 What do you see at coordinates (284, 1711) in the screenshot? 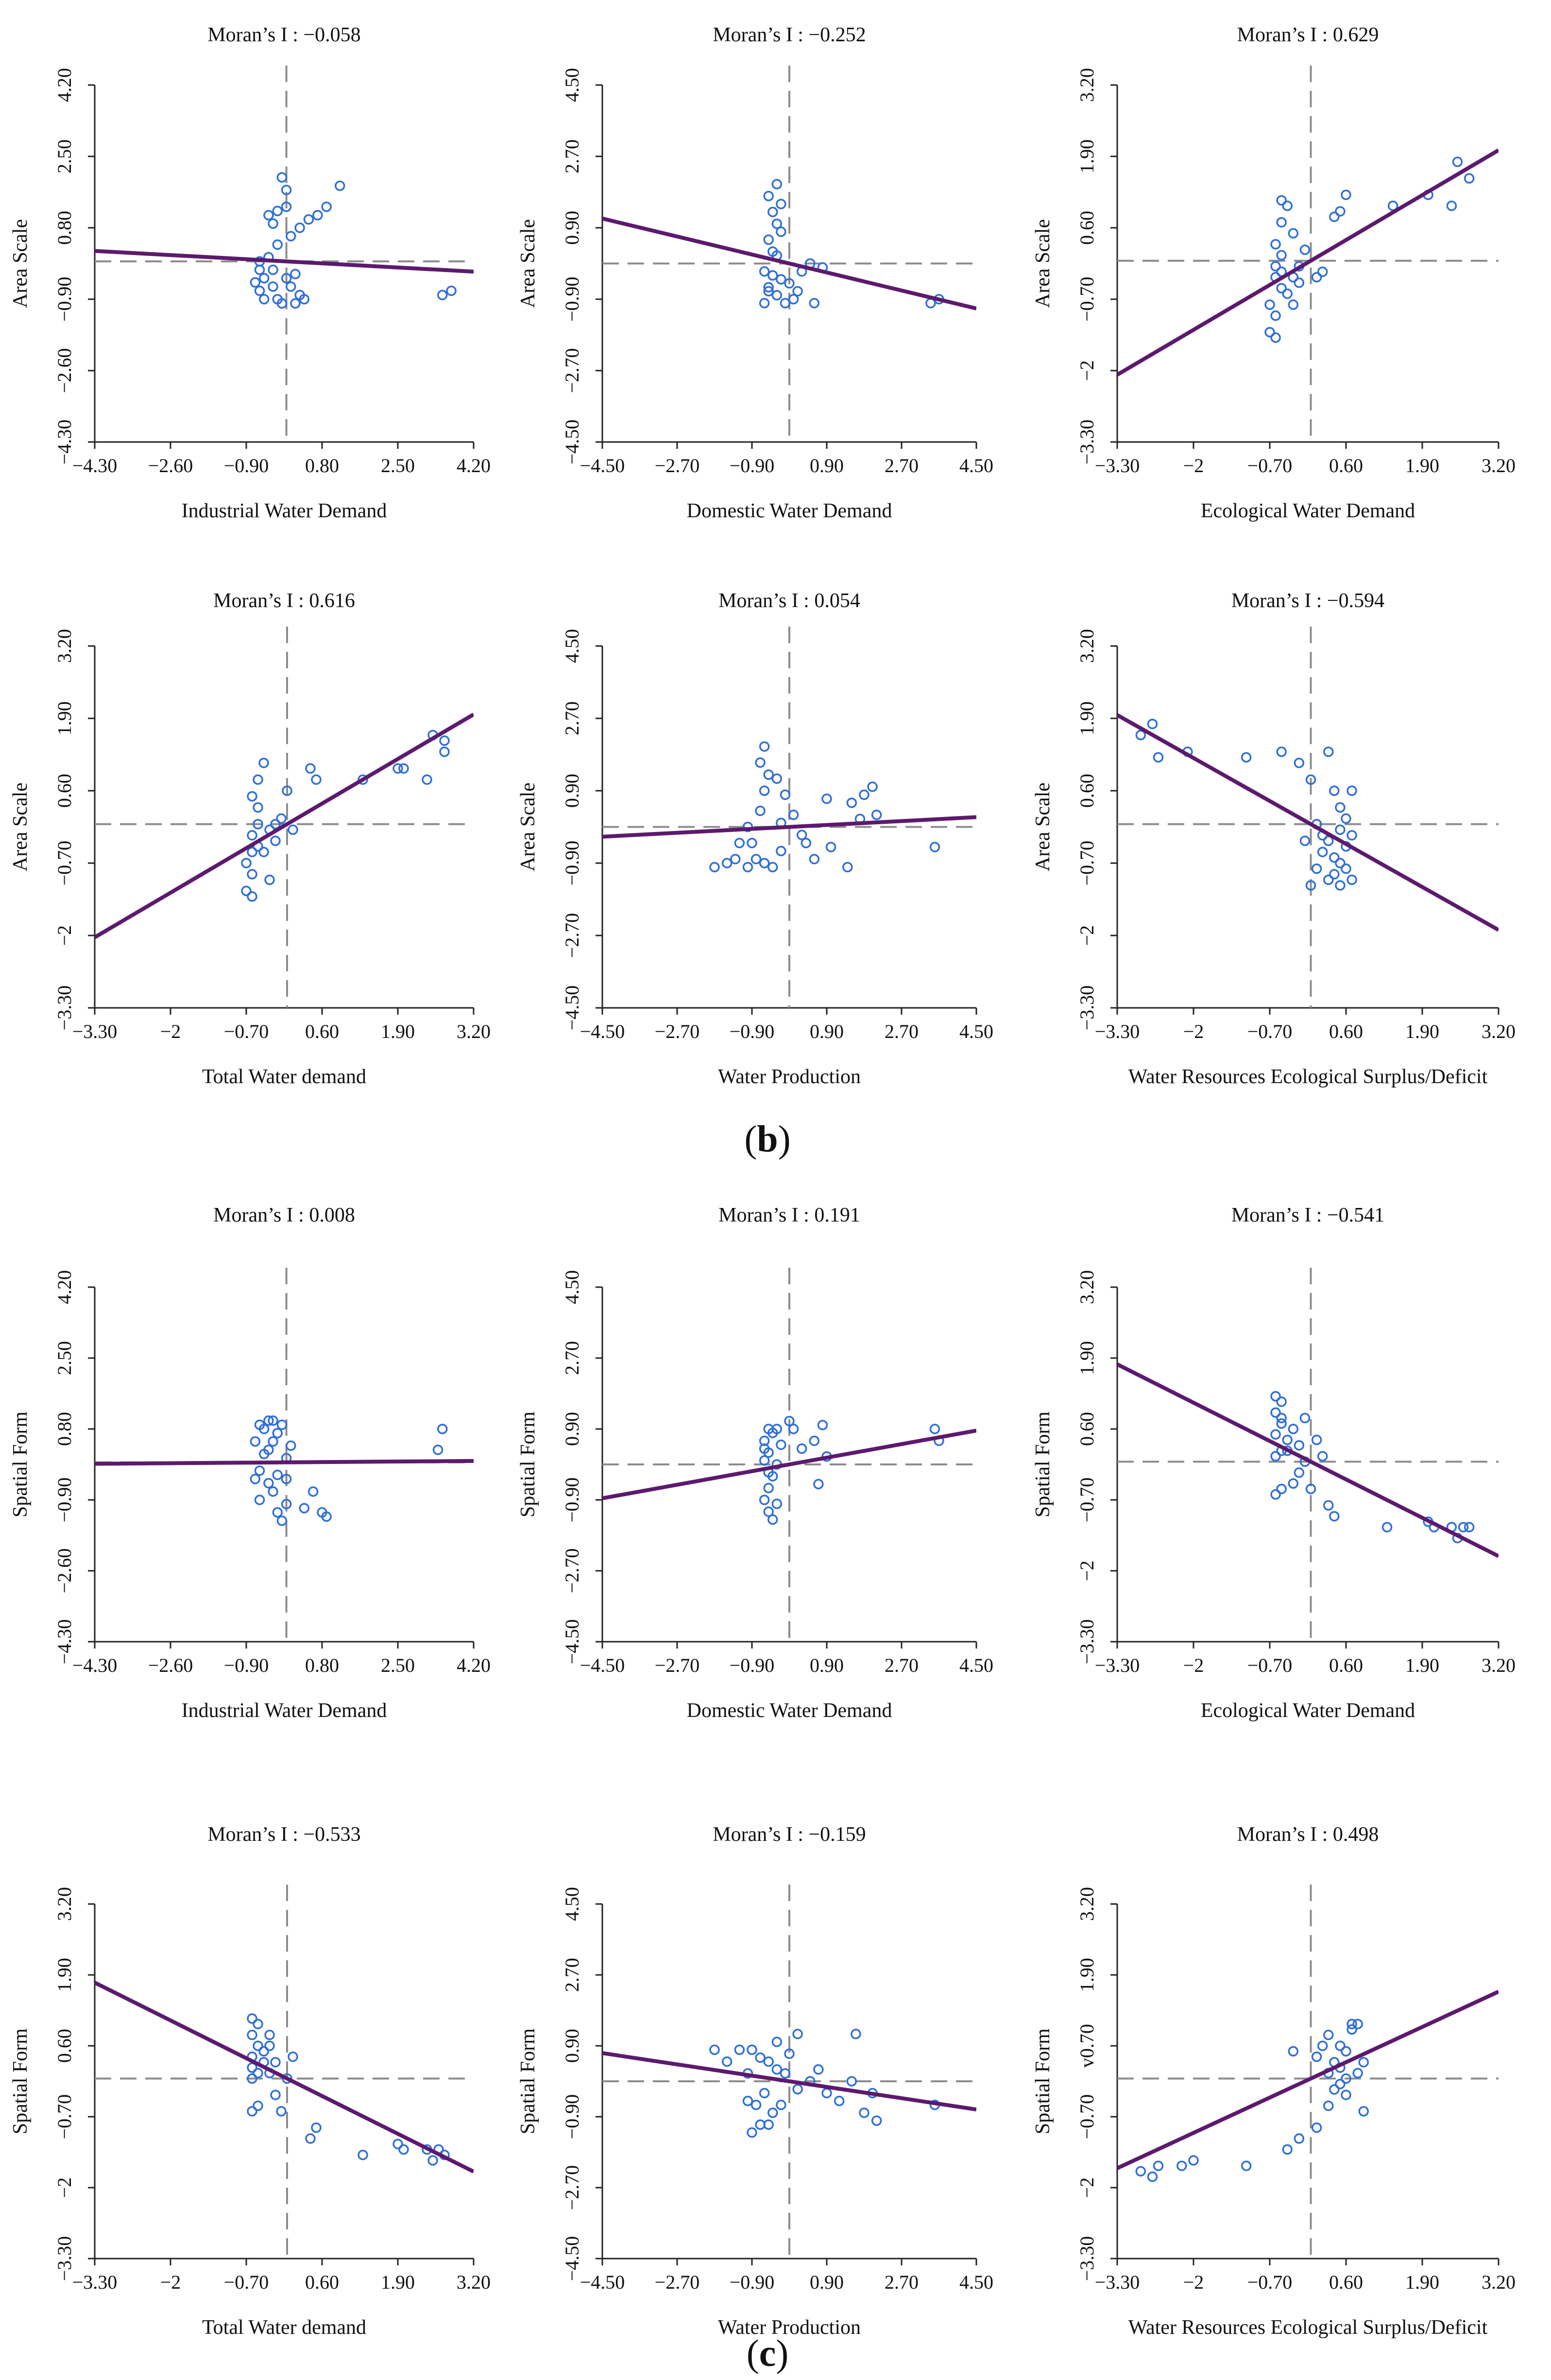
I see `x-axis-label: Industrial Water Demand` at bounding box center [284, 1711].